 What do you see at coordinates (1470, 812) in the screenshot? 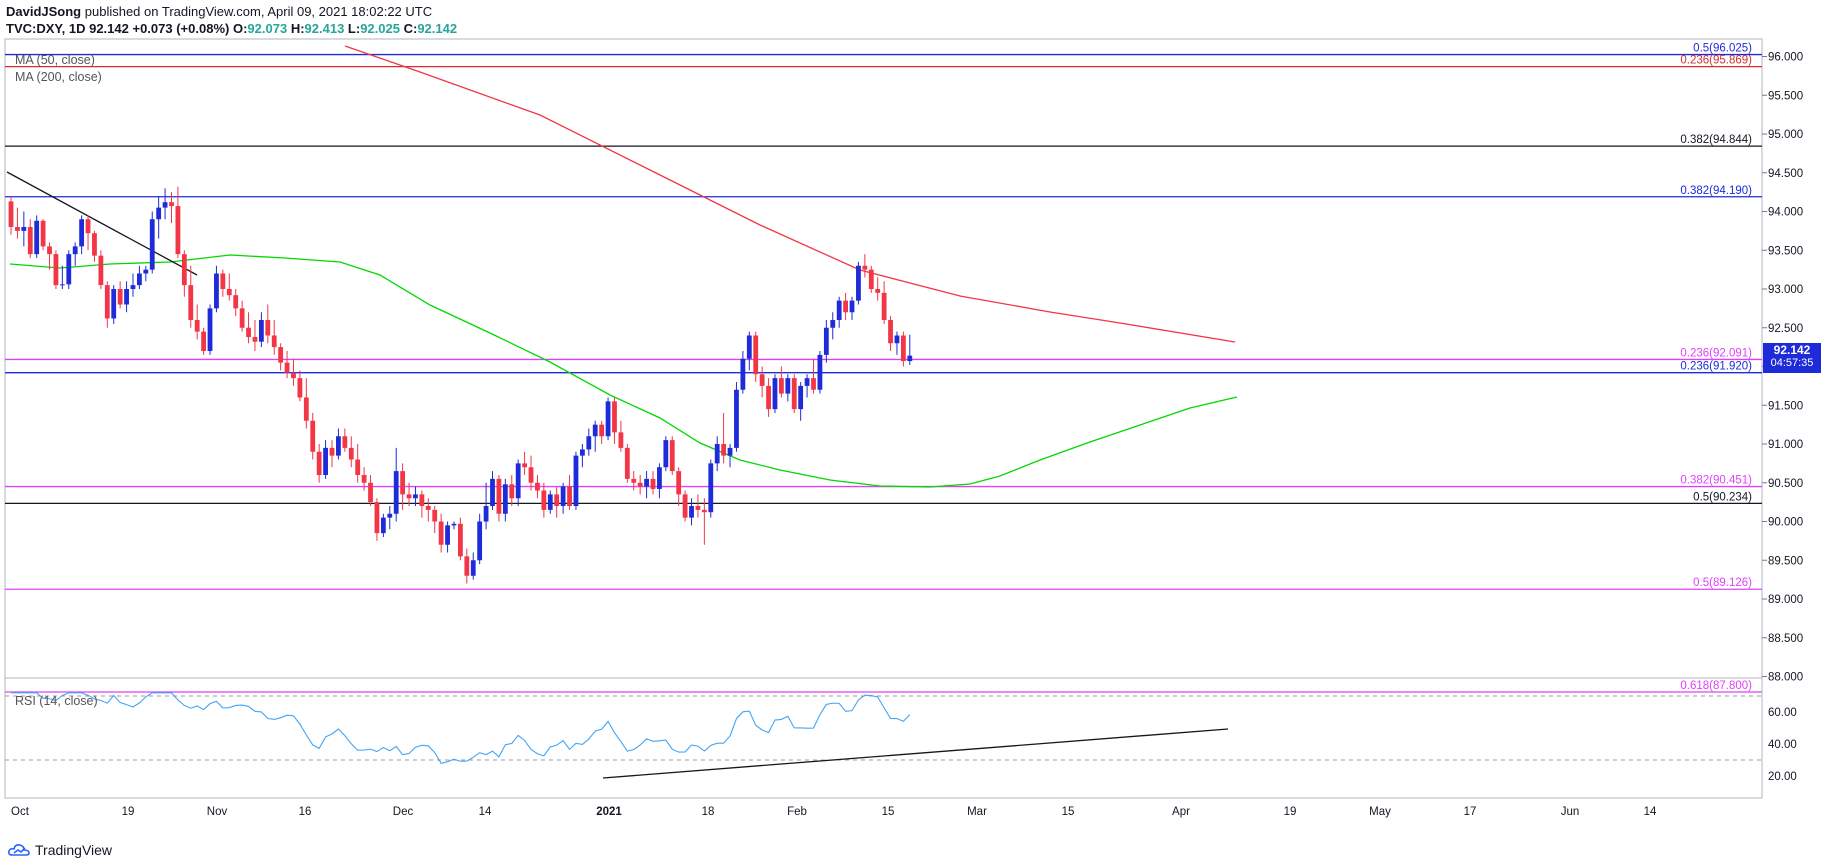
I see `x-tick-label: 17` at bounding box center [1470, 812].